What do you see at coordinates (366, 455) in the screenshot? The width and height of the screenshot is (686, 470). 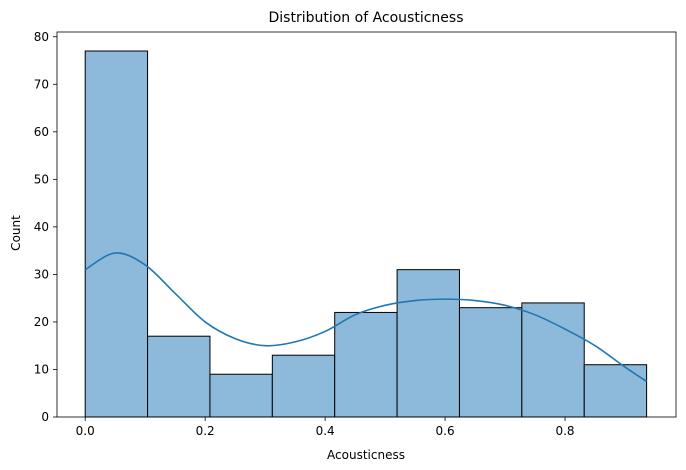 I see `x-axis-label: Acousticness` at bounding box center [366, 455].